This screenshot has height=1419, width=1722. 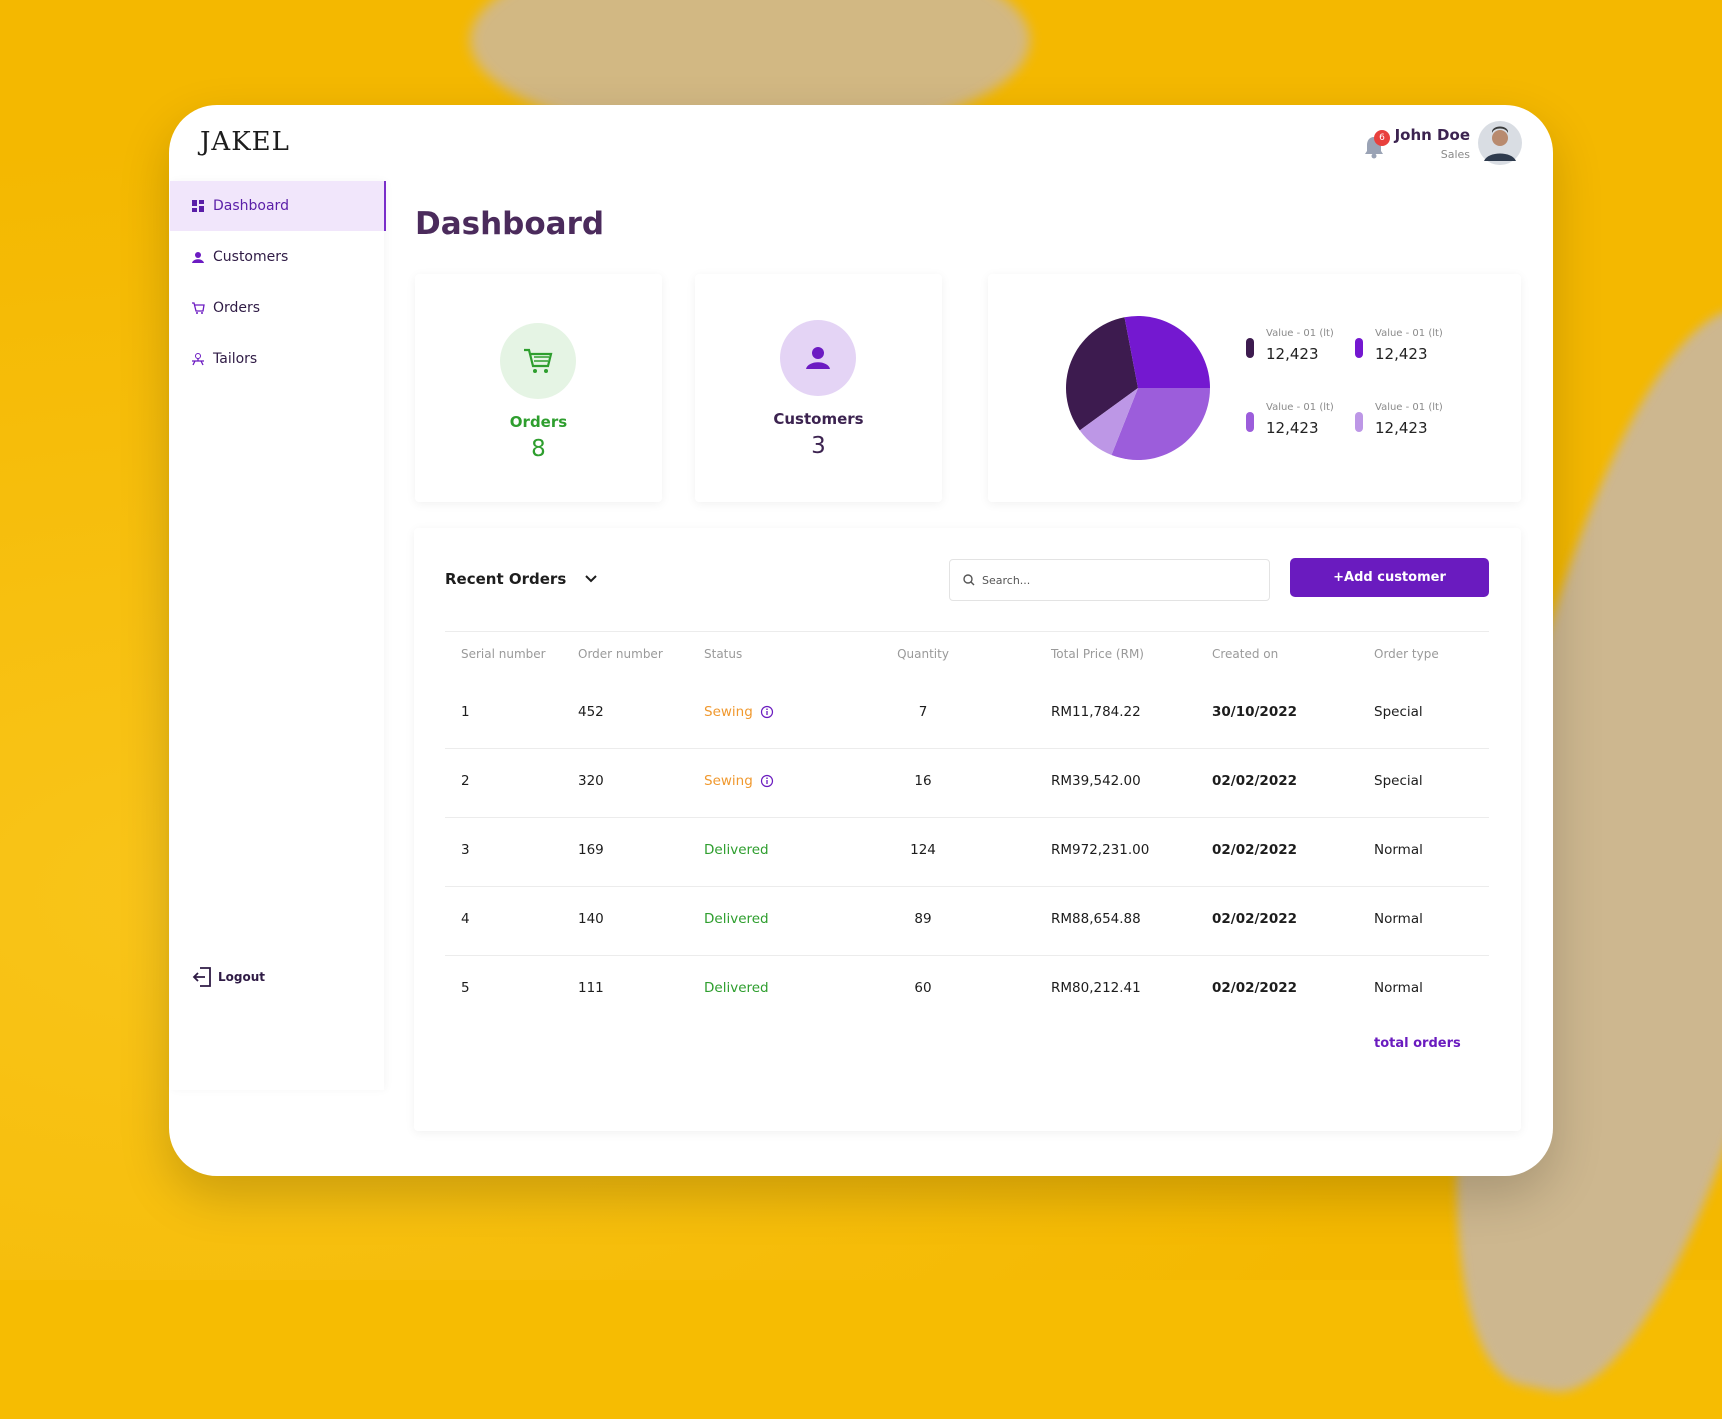 I want to click on cell-text: 111, so click(x=591, y=988).